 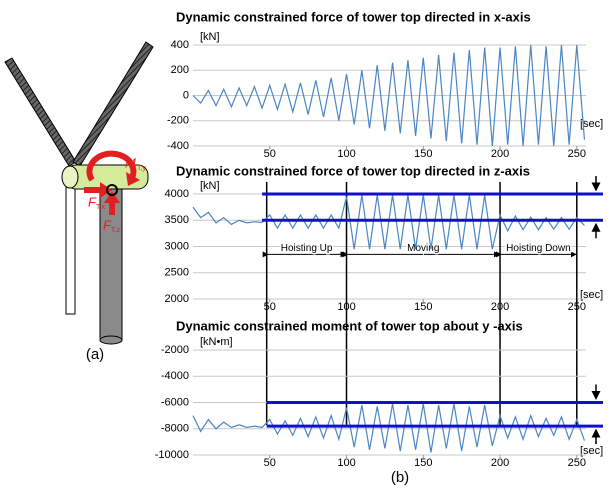 What do you see at coordinates (100, 207) in the screenshot?
I see `force-subscript: T,x` at bounding box center [100, 207].